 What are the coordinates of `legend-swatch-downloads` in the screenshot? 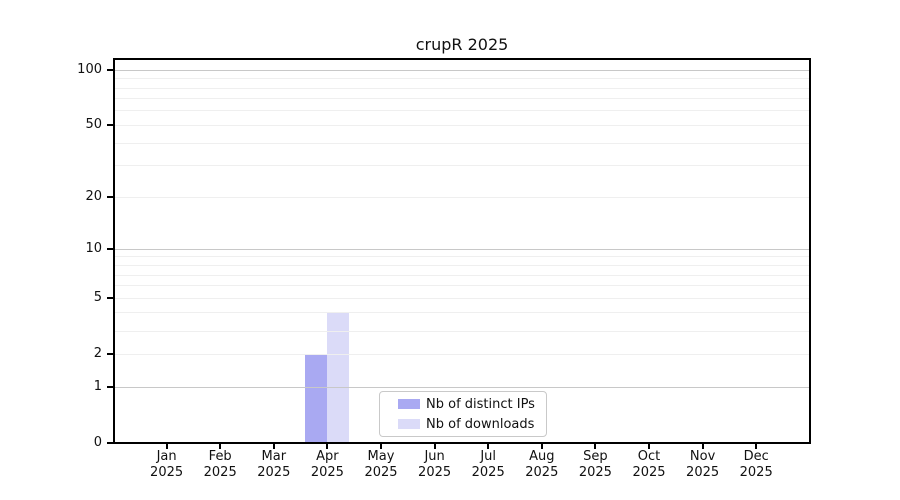 It's located at (409, 424).